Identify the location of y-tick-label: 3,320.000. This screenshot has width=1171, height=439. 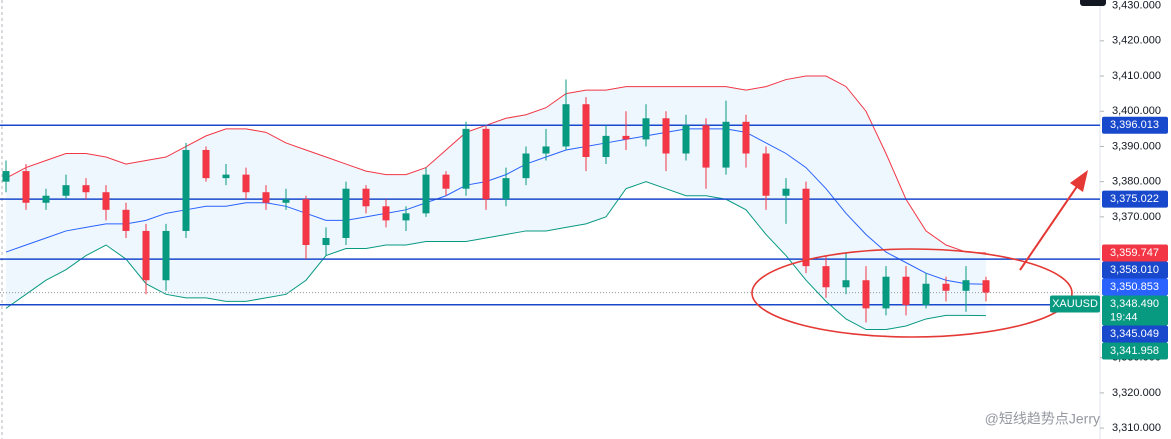
(1136, 393).